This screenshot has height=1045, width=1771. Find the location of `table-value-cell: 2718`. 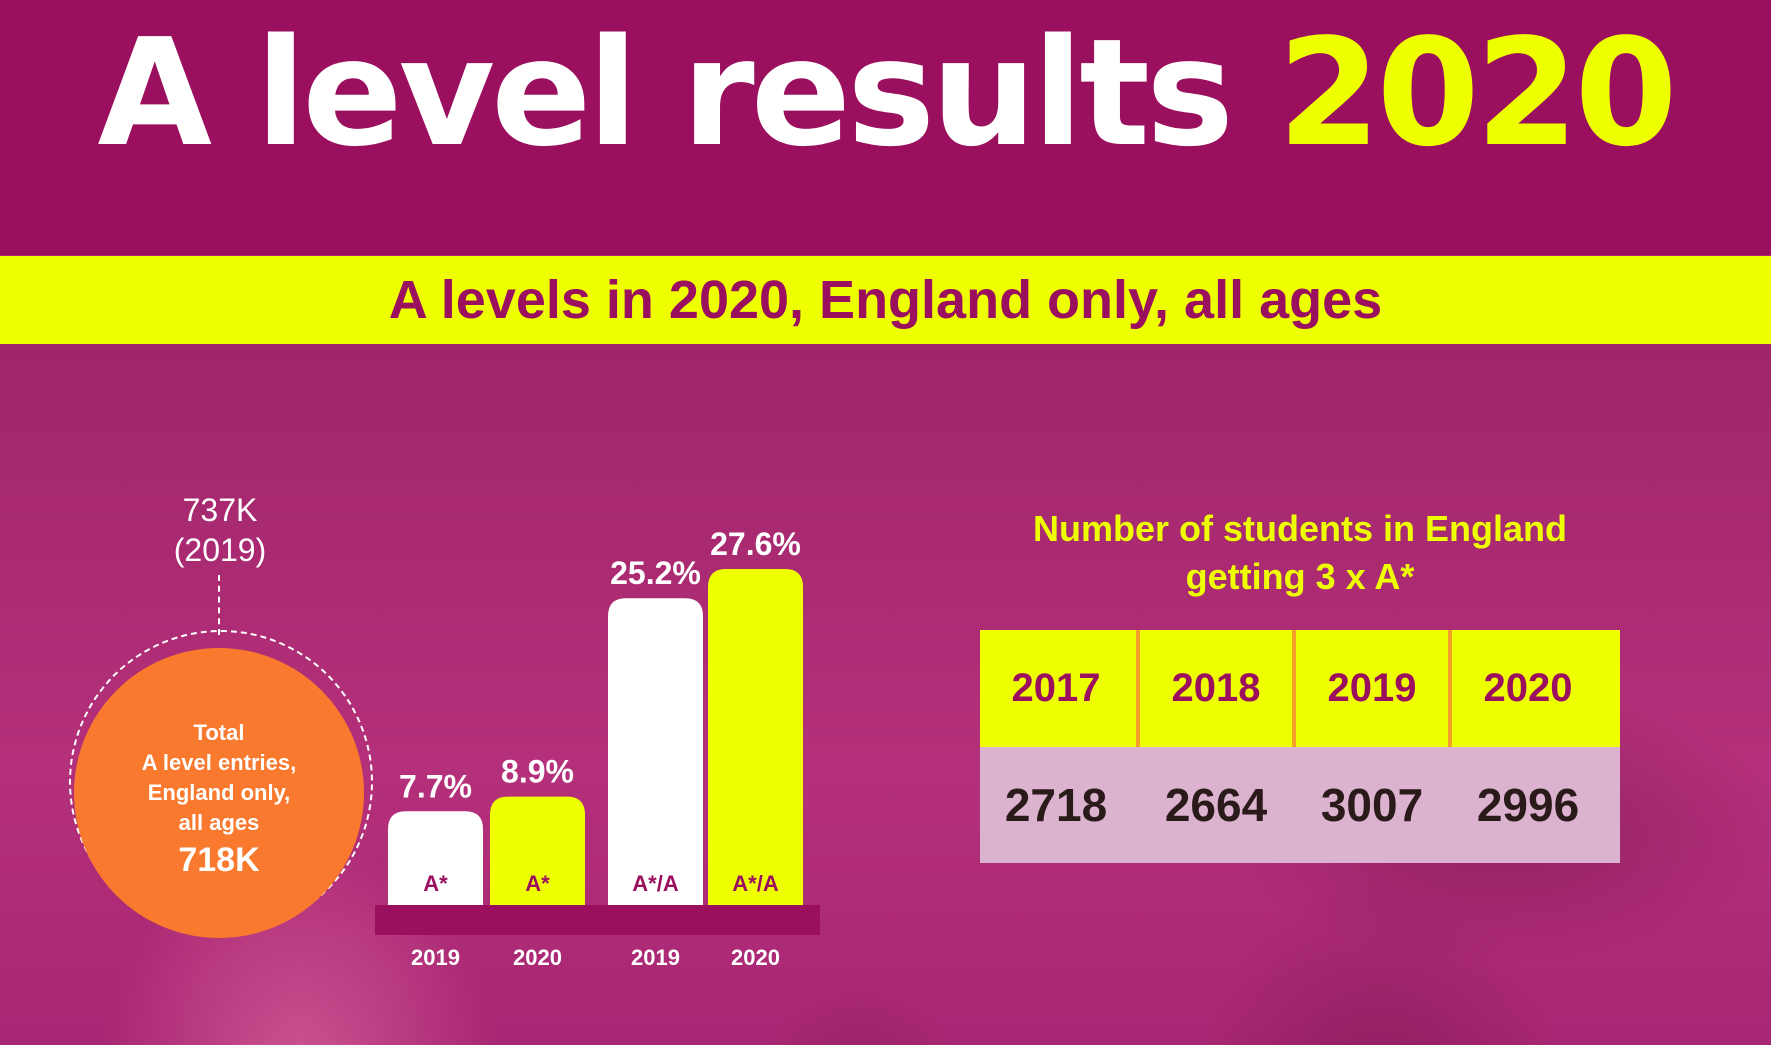

table-value-cell: 2718 is located at coordinates (1056, 805).